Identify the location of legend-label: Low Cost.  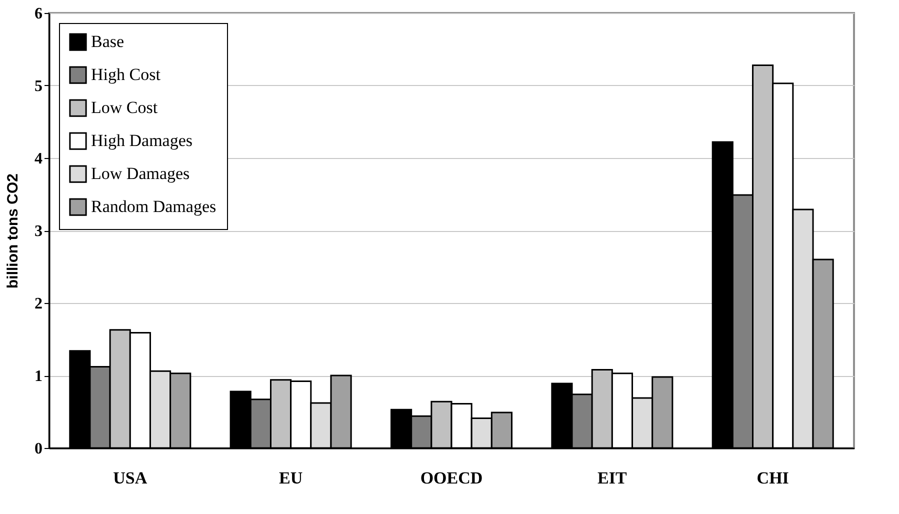
(124, 107).